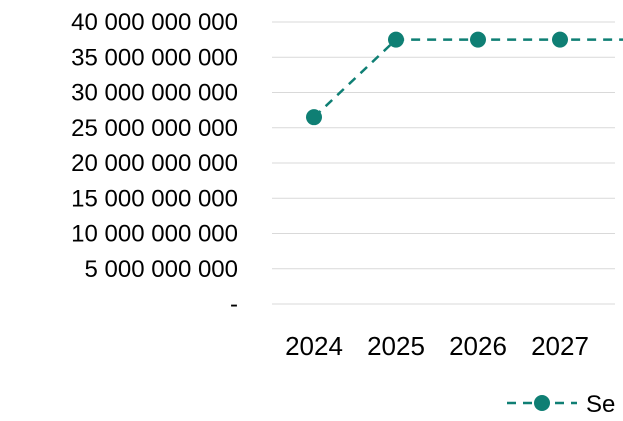 The width and height of the screenshot is (623, 421). I want to click on series-line, so click(468, 78).